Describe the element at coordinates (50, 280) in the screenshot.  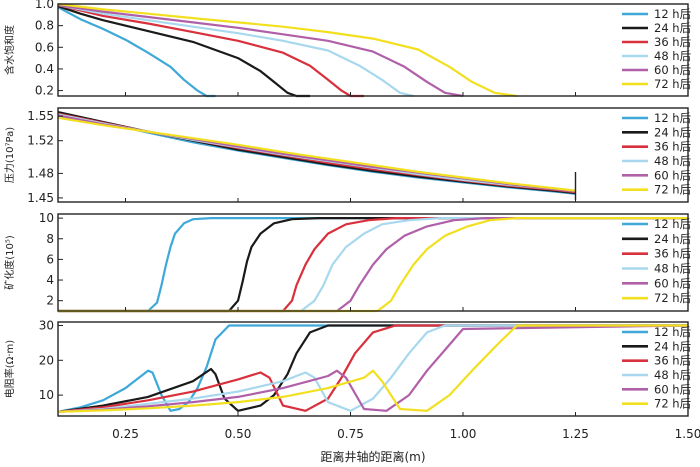
I see `y-tick-label-salinity-3: 4` at that location.